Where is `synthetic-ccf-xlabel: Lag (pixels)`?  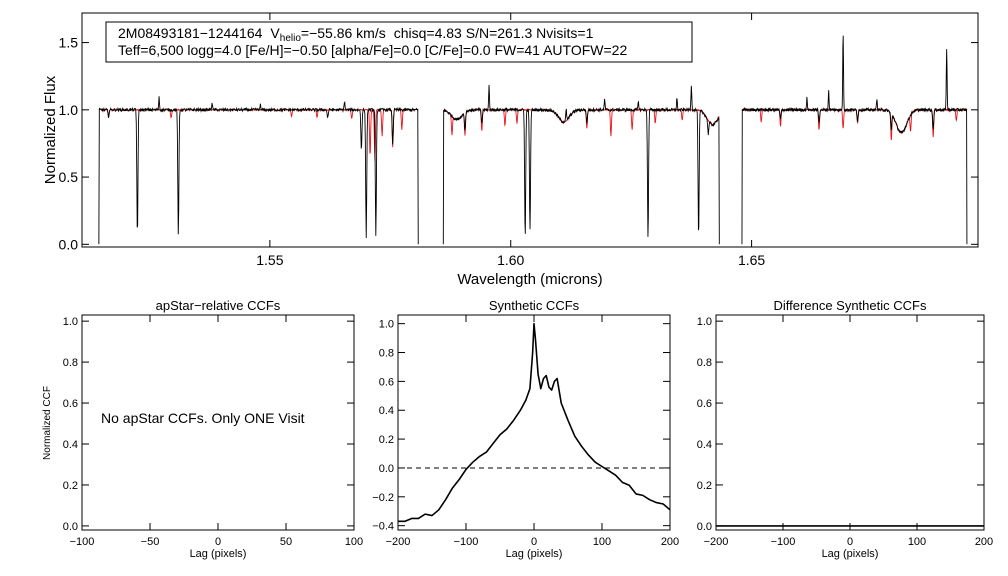
synthetic-ccf-xlabel: Lag (pixels) is located at coordinates (534, 554).